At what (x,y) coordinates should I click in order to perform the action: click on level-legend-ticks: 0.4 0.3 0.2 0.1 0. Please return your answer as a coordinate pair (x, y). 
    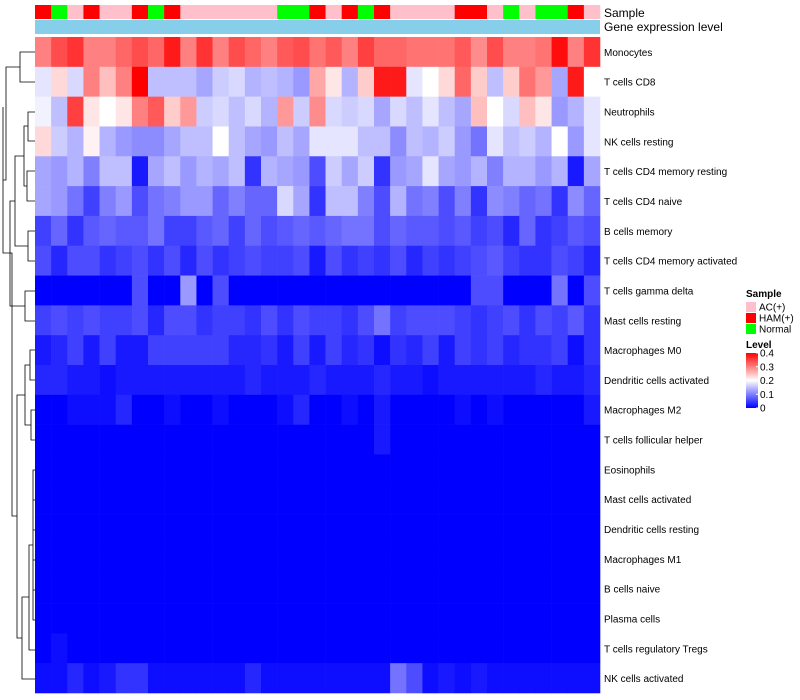
    Looking at the image, I should click on (765, 382).